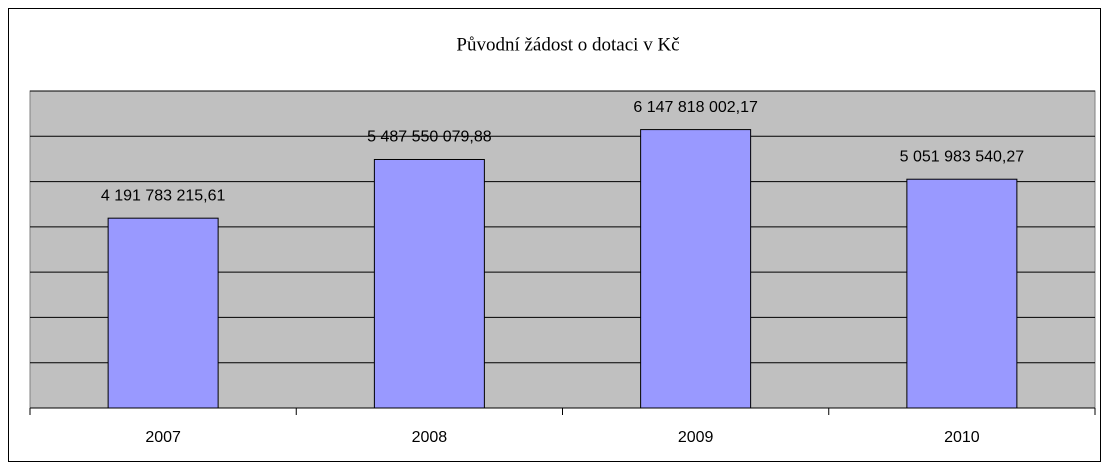 The width and height of the screenshot is (1109, 470). I want to click on x-tick-label: 2007, so click(163, 437).